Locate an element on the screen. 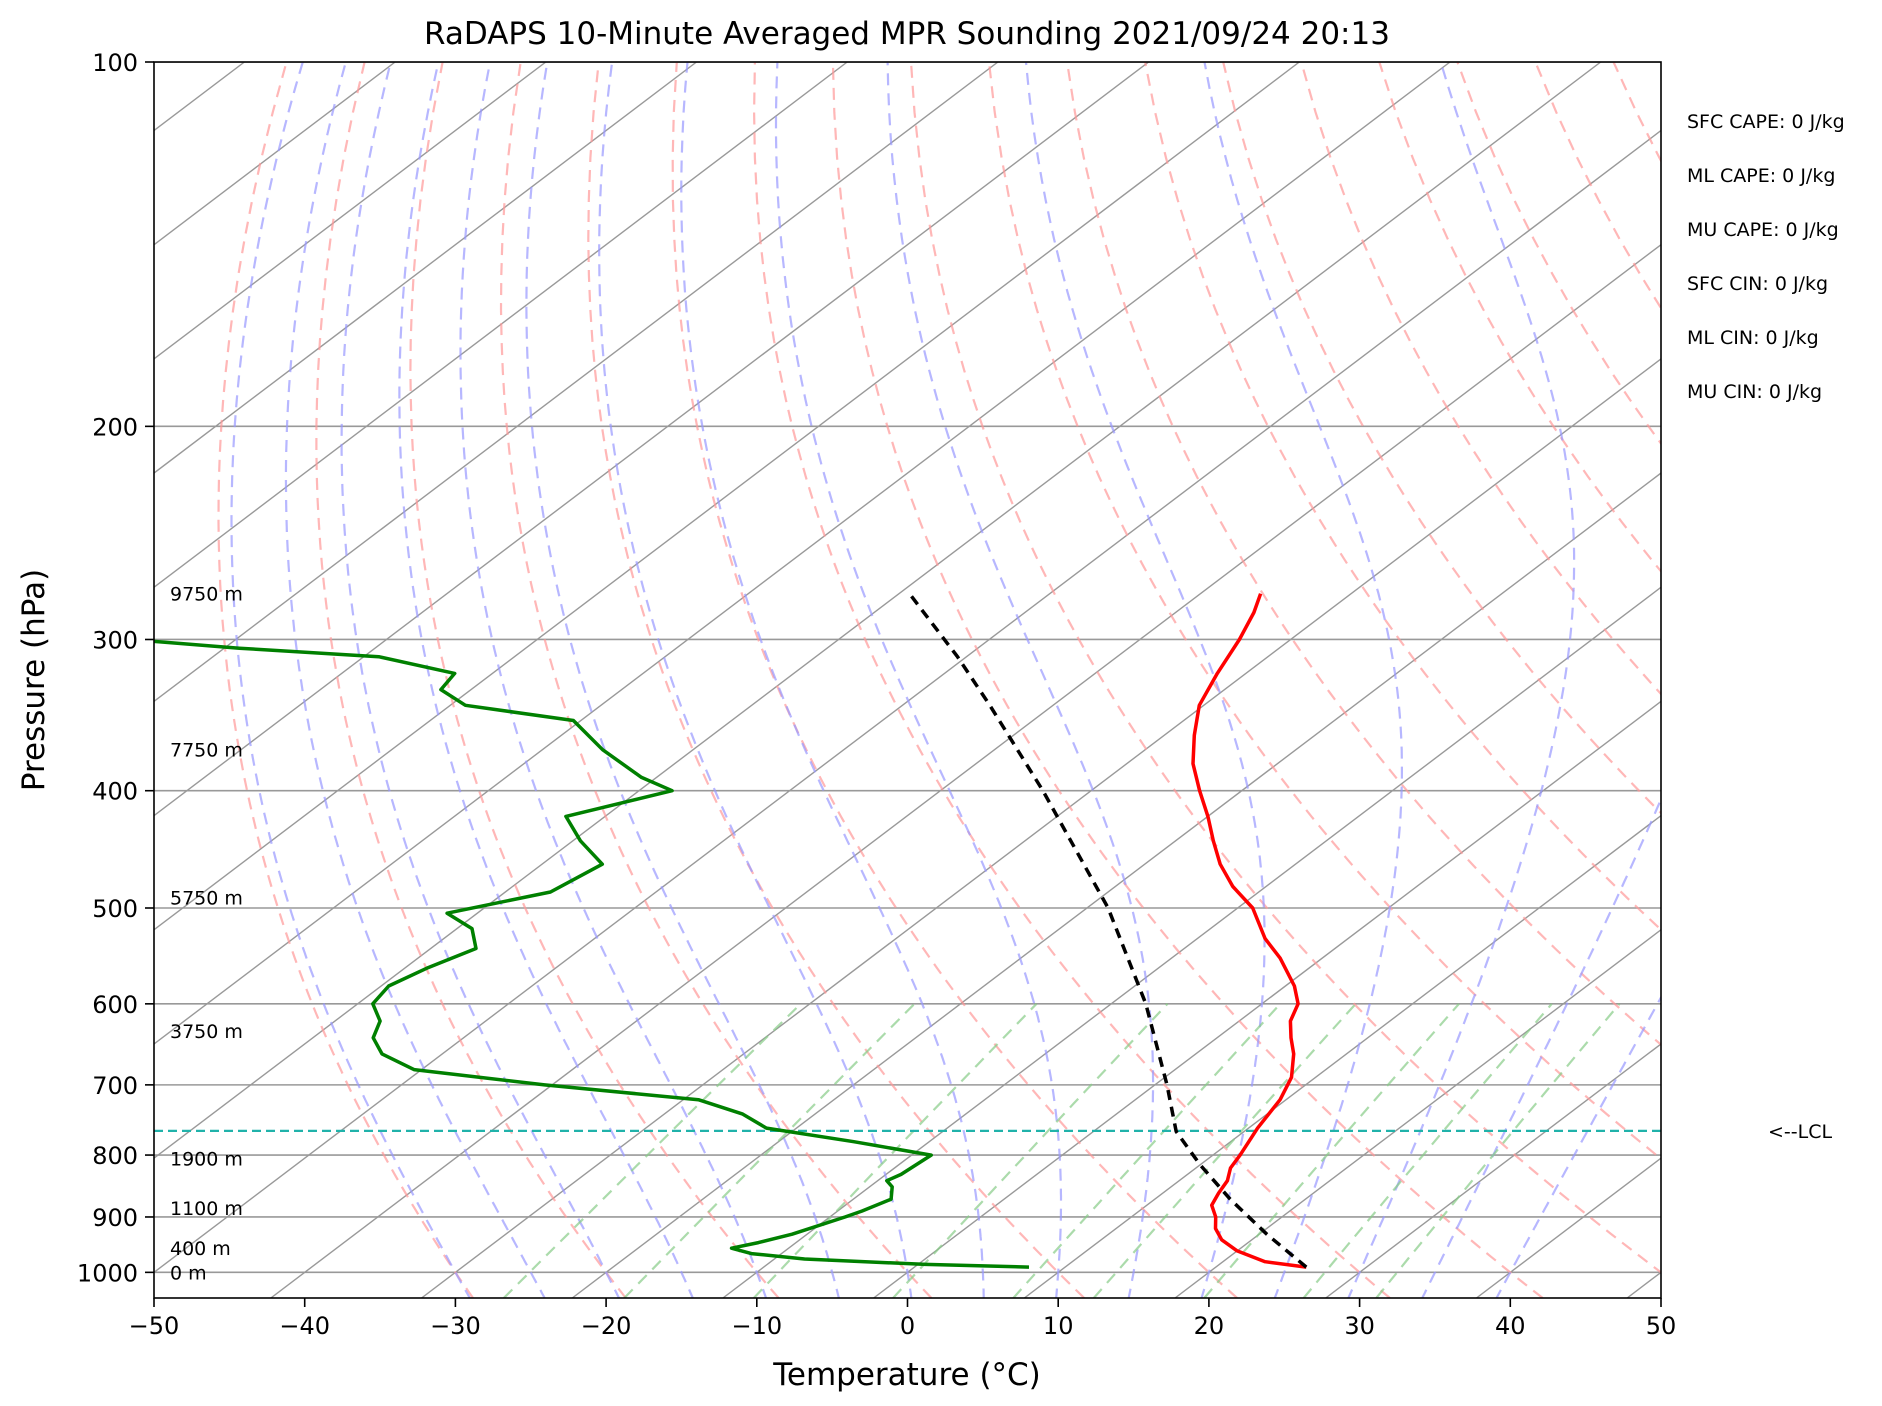 This screenshot has width=1882, height=1406. height-label: 1900 m is located at coordinates (206, 1159).